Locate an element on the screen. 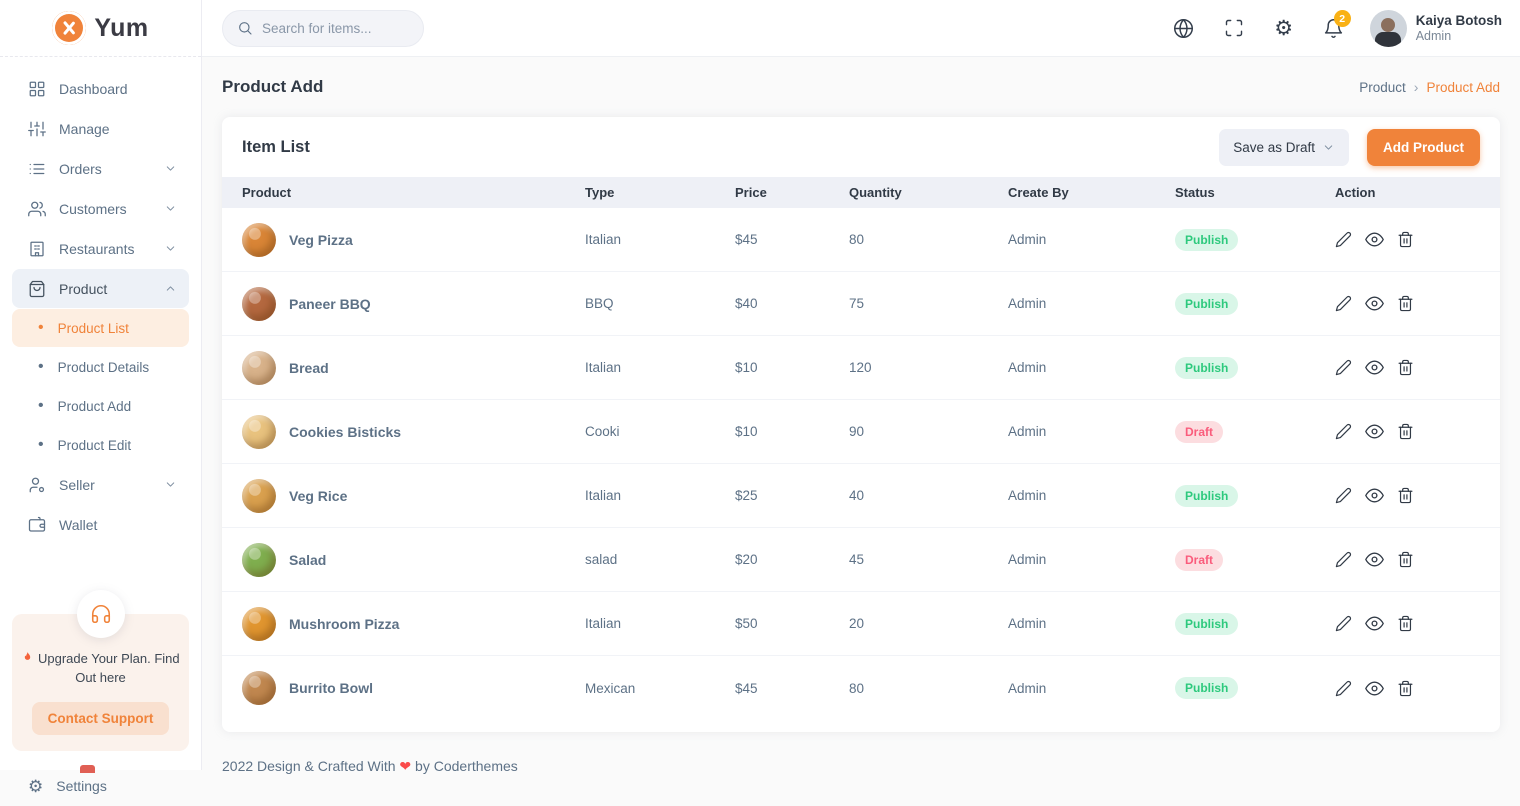 This screenshot has width=1520, height=806. brand-logo: Yum is located at coordinates (100, 28).